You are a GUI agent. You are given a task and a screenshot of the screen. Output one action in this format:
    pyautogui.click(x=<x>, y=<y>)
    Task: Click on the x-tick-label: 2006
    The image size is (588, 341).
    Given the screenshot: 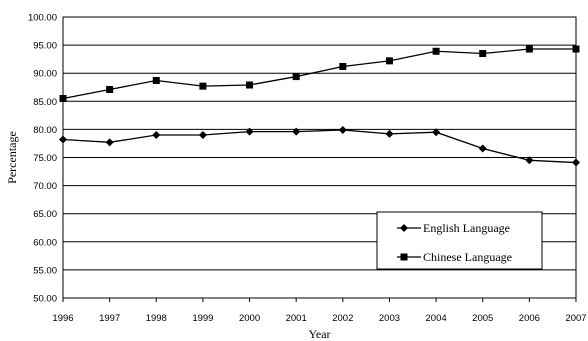 What is the action you would take?
    pyautogui.click(x=529, y=318)
    